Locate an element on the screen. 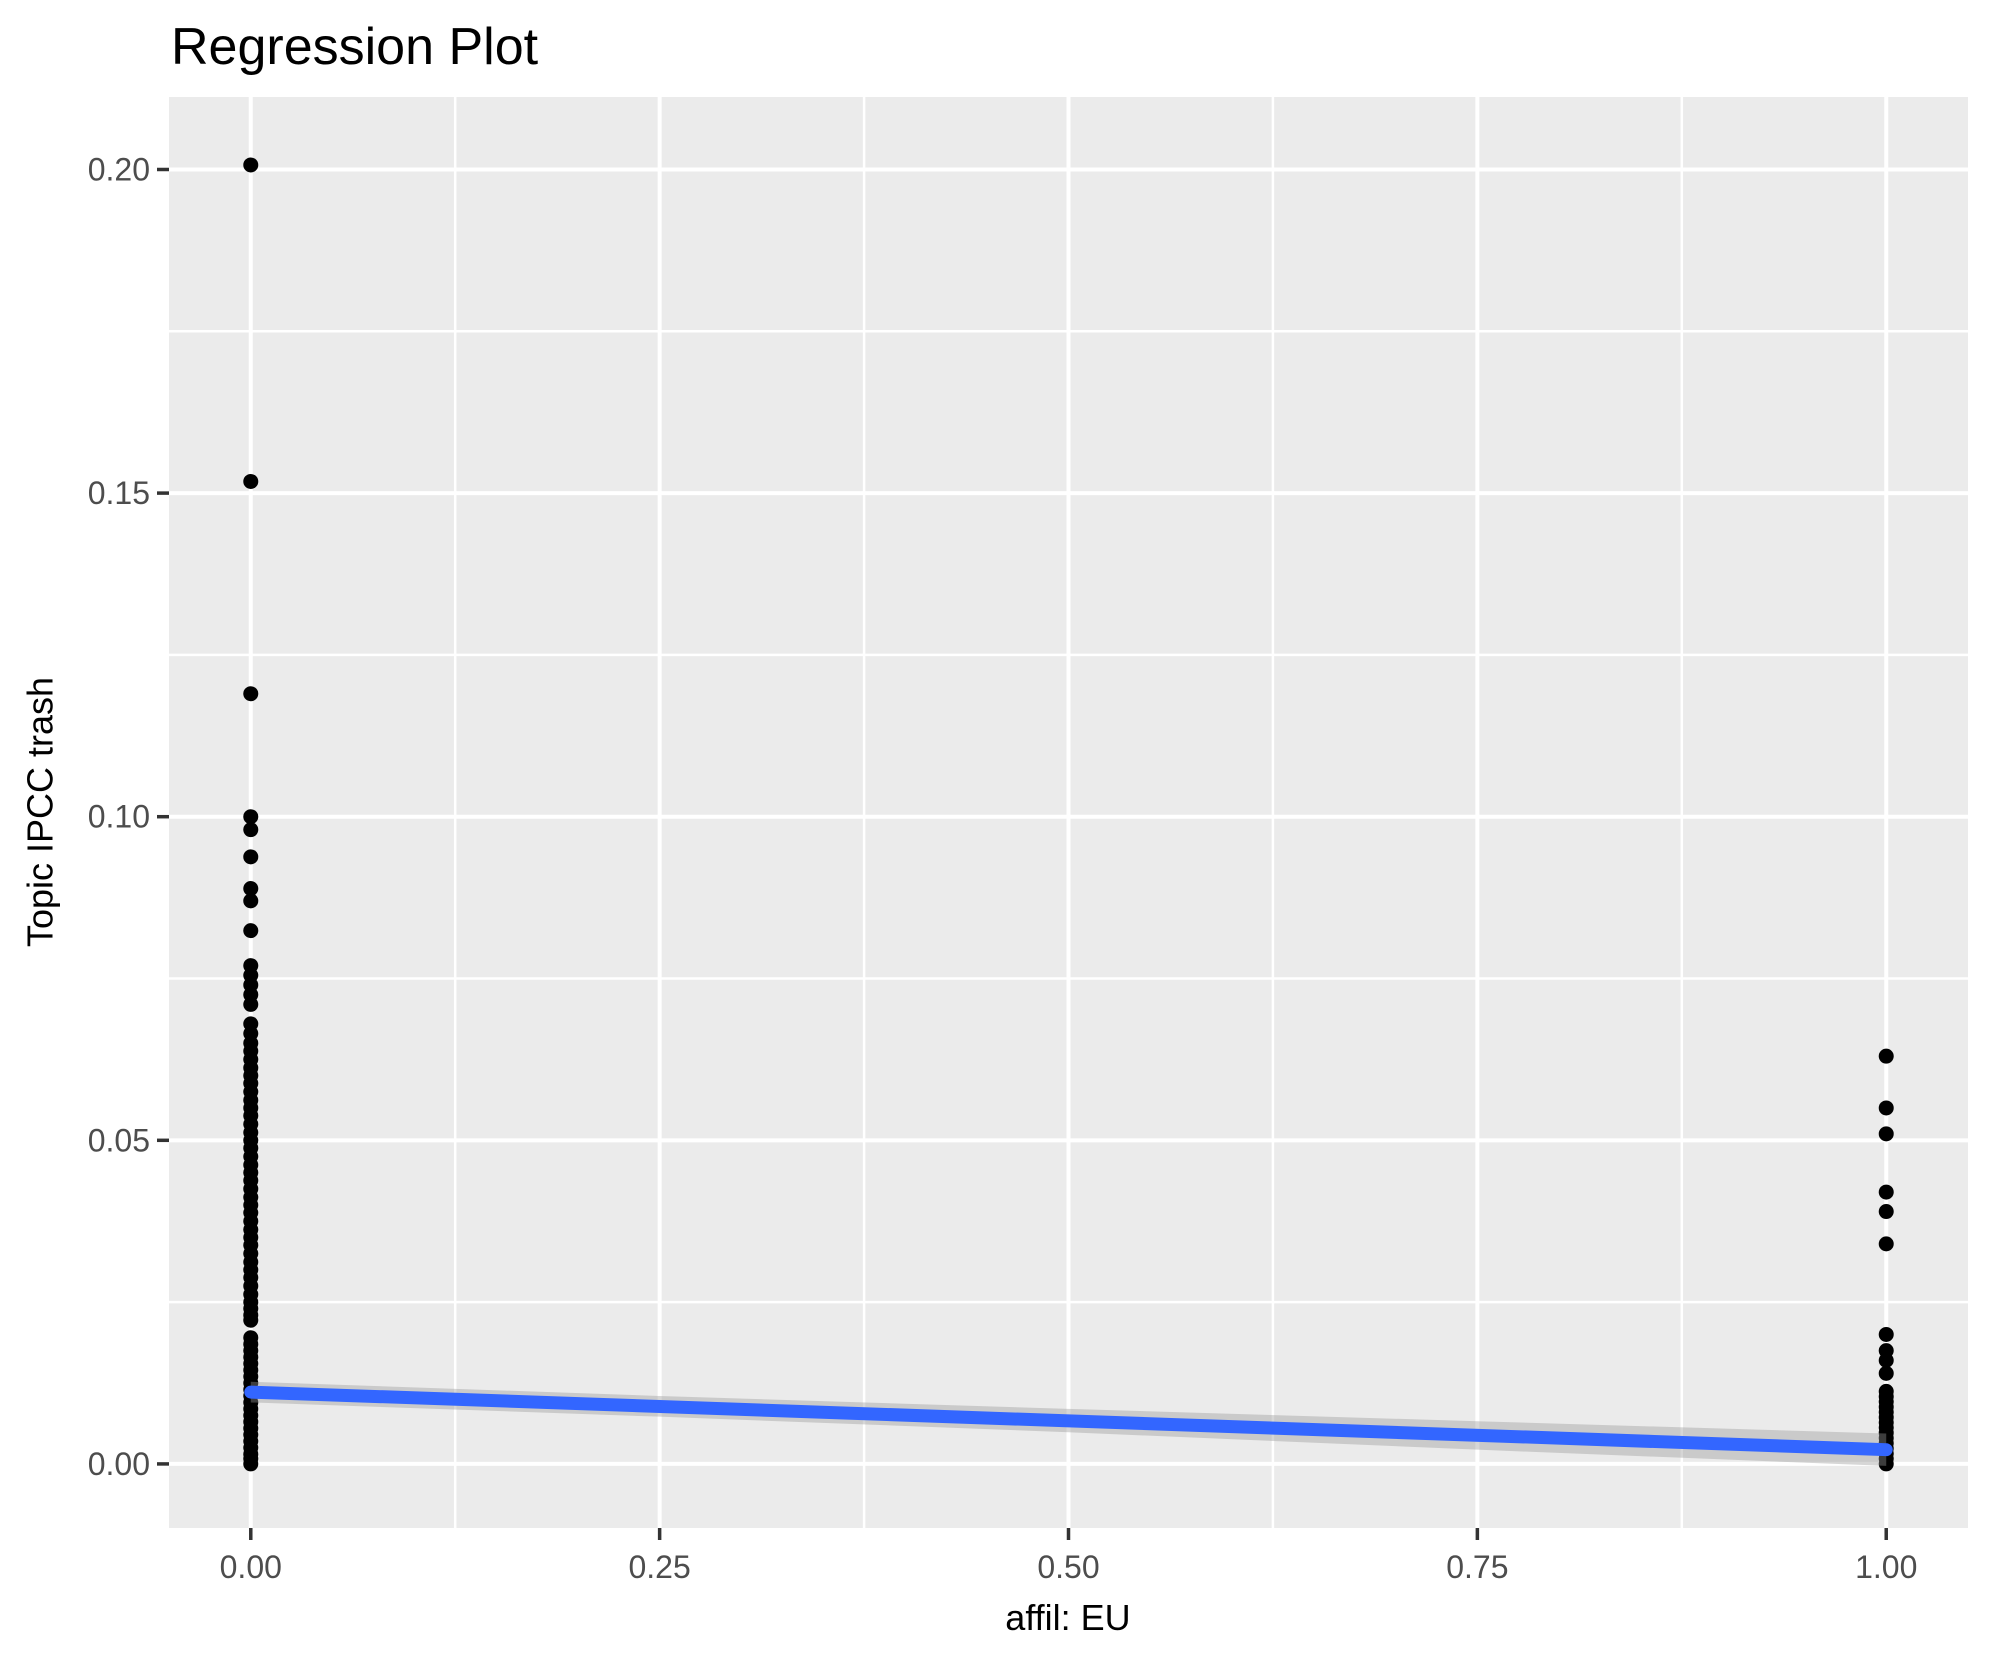 The height and width of the screenshot is (1670, 1990). x-tick-label: 0.25 is located at coordinates (659, 1567).